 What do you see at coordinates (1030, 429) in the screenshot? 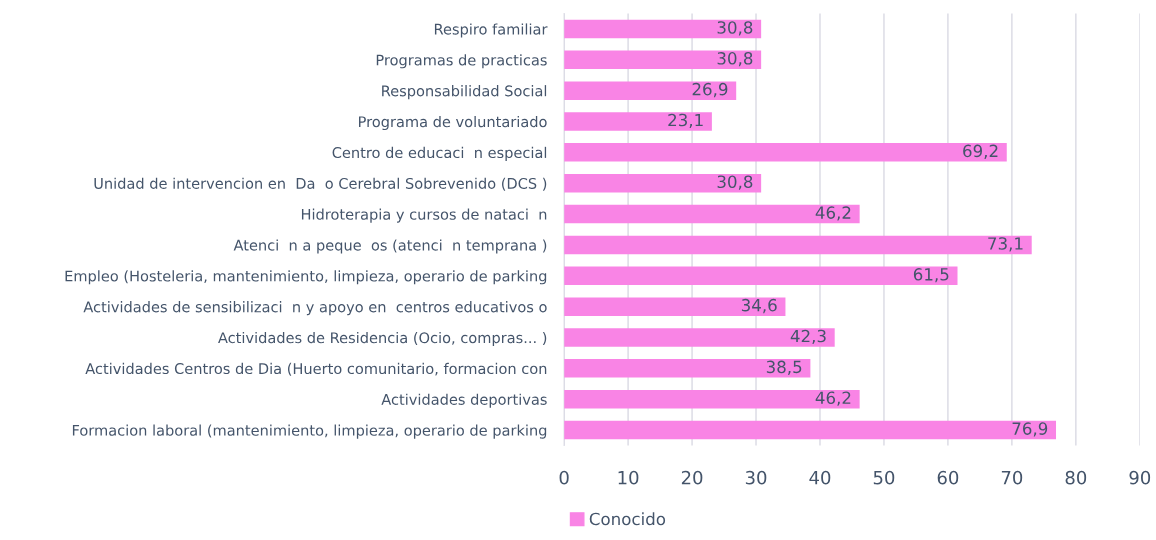
I see `data-label: 76,9` at bounding box center [1030, 429].